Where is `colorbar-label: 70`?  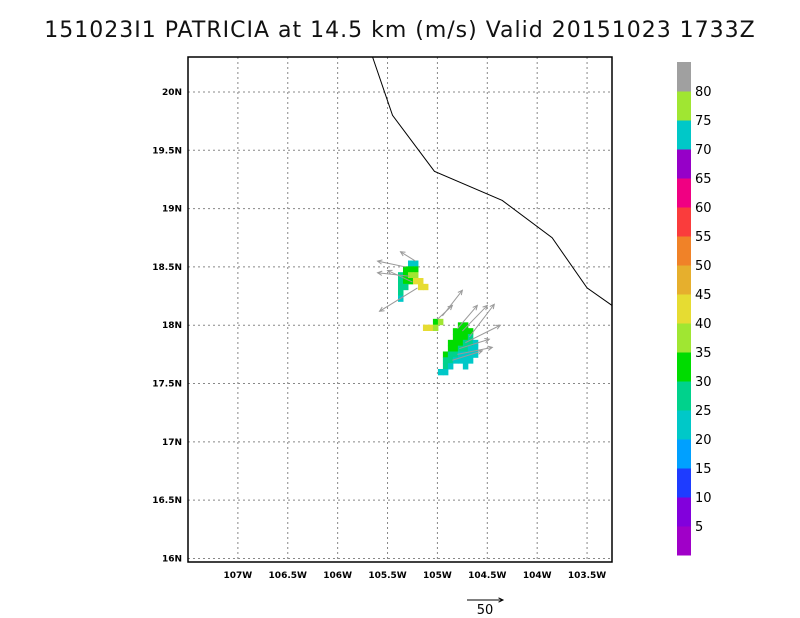
colorbar-label: 70 is located at coordinates (703, 150).